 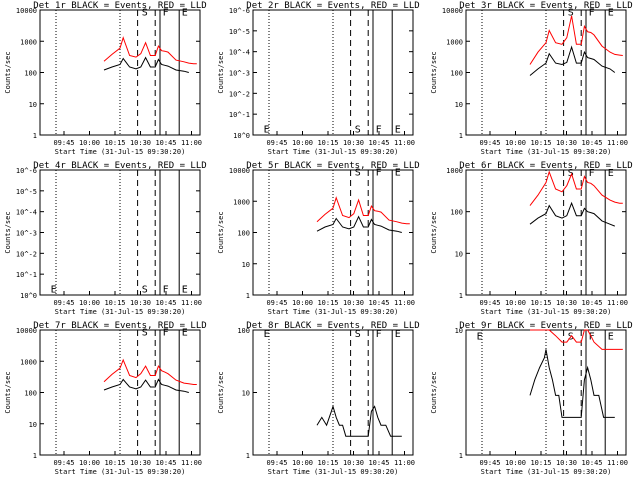 I want to click on panel-title: Det 6r BLACK = Events, RED = LLD, so click(x=545, y=166).